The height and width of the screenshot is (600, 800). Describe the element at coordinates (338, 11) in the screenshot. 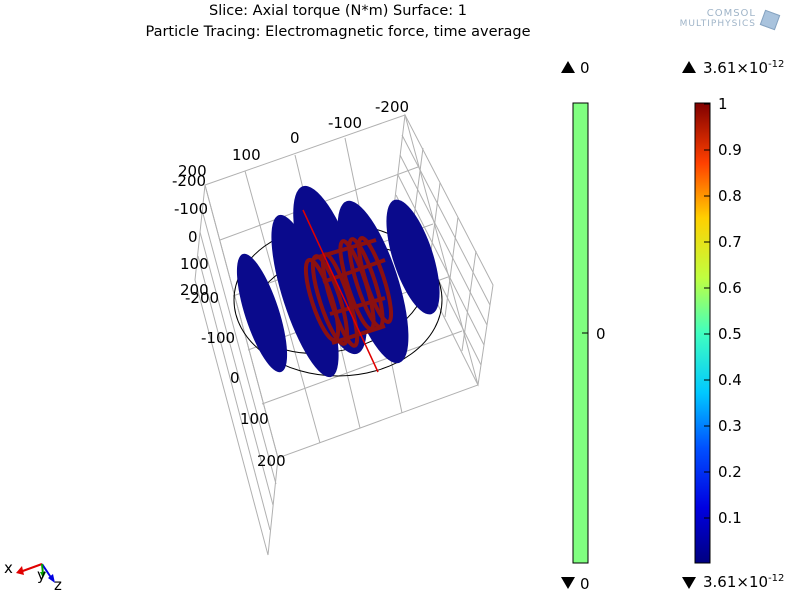

I see `plot-title-line1: Slice: Axial torque (N*m) Surface: 1` at that location.